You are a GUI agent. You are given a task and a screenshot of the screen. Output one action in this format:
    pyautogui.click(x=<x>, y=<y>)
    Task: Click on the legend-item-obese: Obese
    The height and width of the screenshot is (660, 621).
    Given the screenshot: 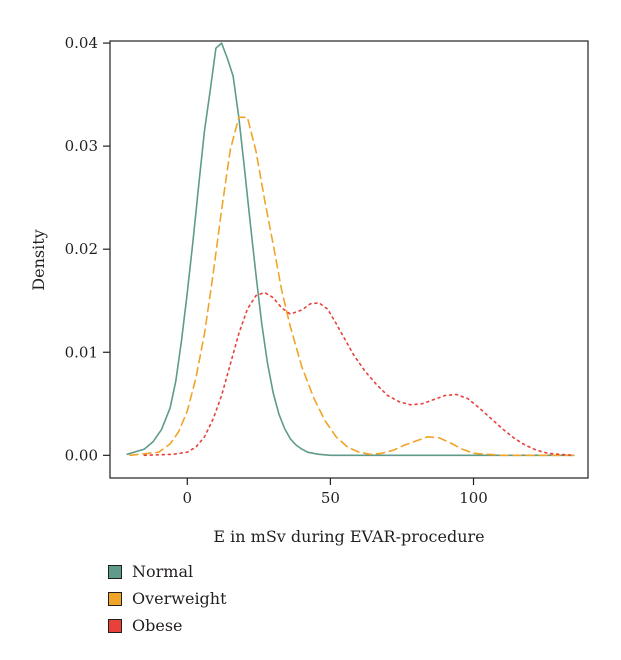 What is the action you would take?
    pyautogui.click(x=167, y=625)
    